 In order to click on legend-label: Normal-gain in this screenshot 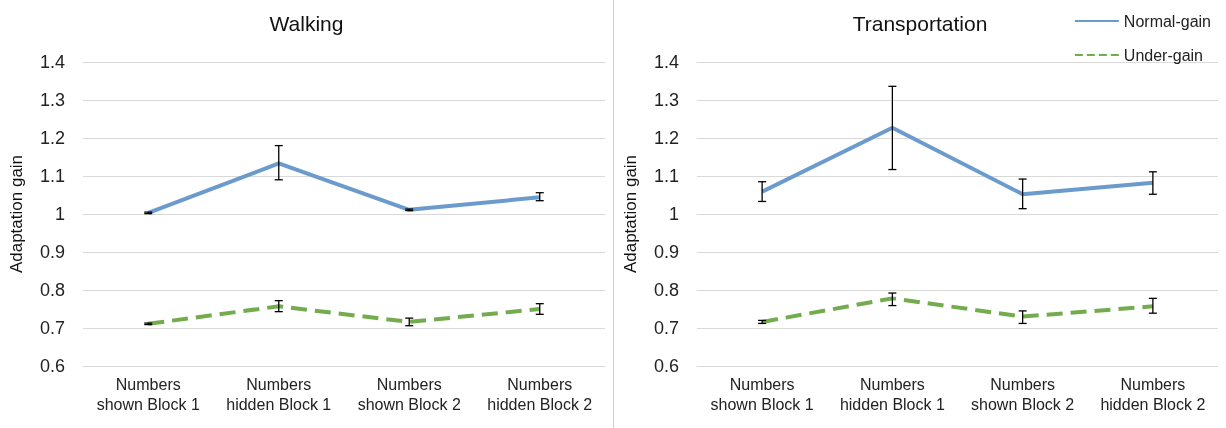, I will do `click(1167, 21)`.